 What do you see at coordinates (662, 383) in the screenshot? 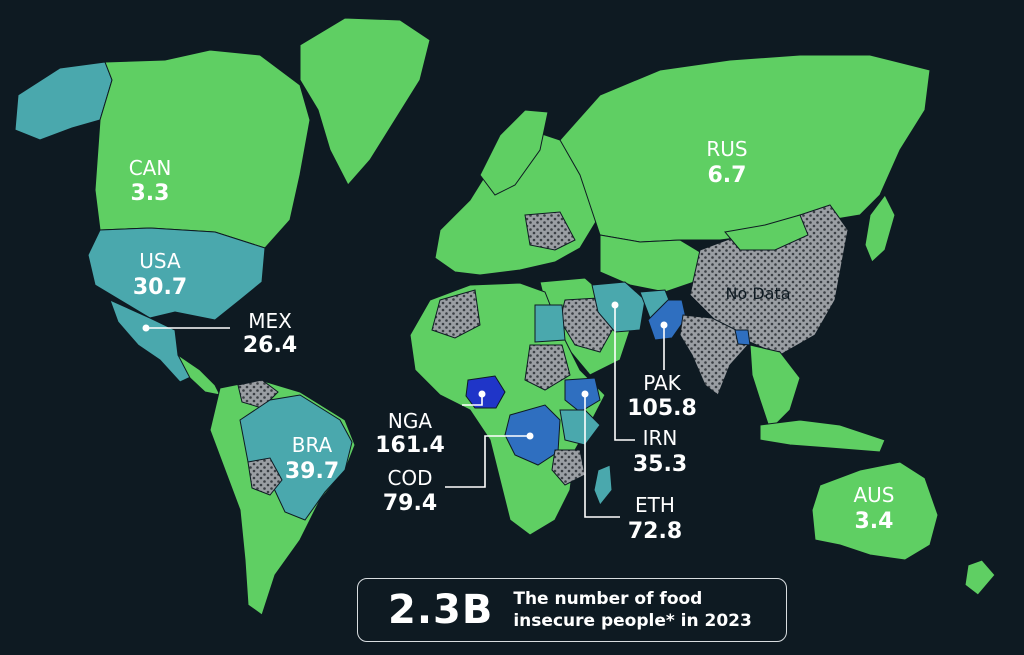
I see `pak-code: PAK` at bounding box center [662, 383].